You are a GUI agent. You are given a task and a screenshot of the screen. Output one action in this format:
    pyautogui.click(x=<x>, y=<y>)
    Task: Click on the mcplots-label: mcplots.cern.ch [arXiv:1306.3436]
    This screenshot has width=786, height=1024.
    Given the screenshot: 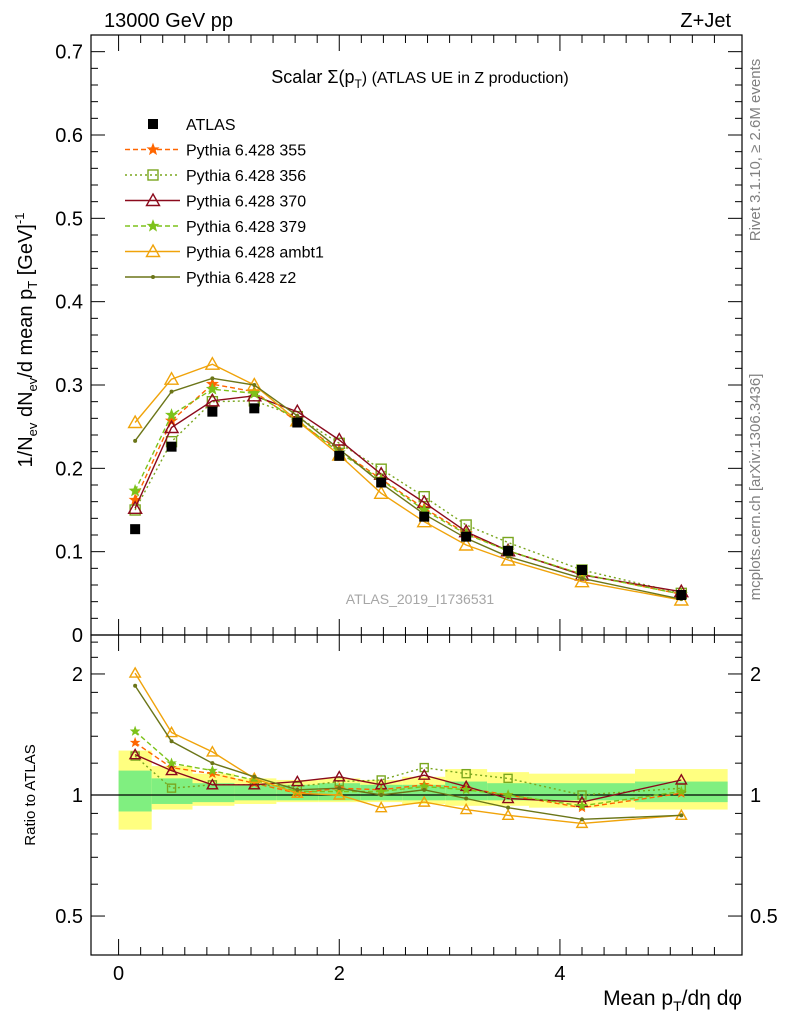 What is the action you would take?
    pyautogui.click(x=755, y=487)
    